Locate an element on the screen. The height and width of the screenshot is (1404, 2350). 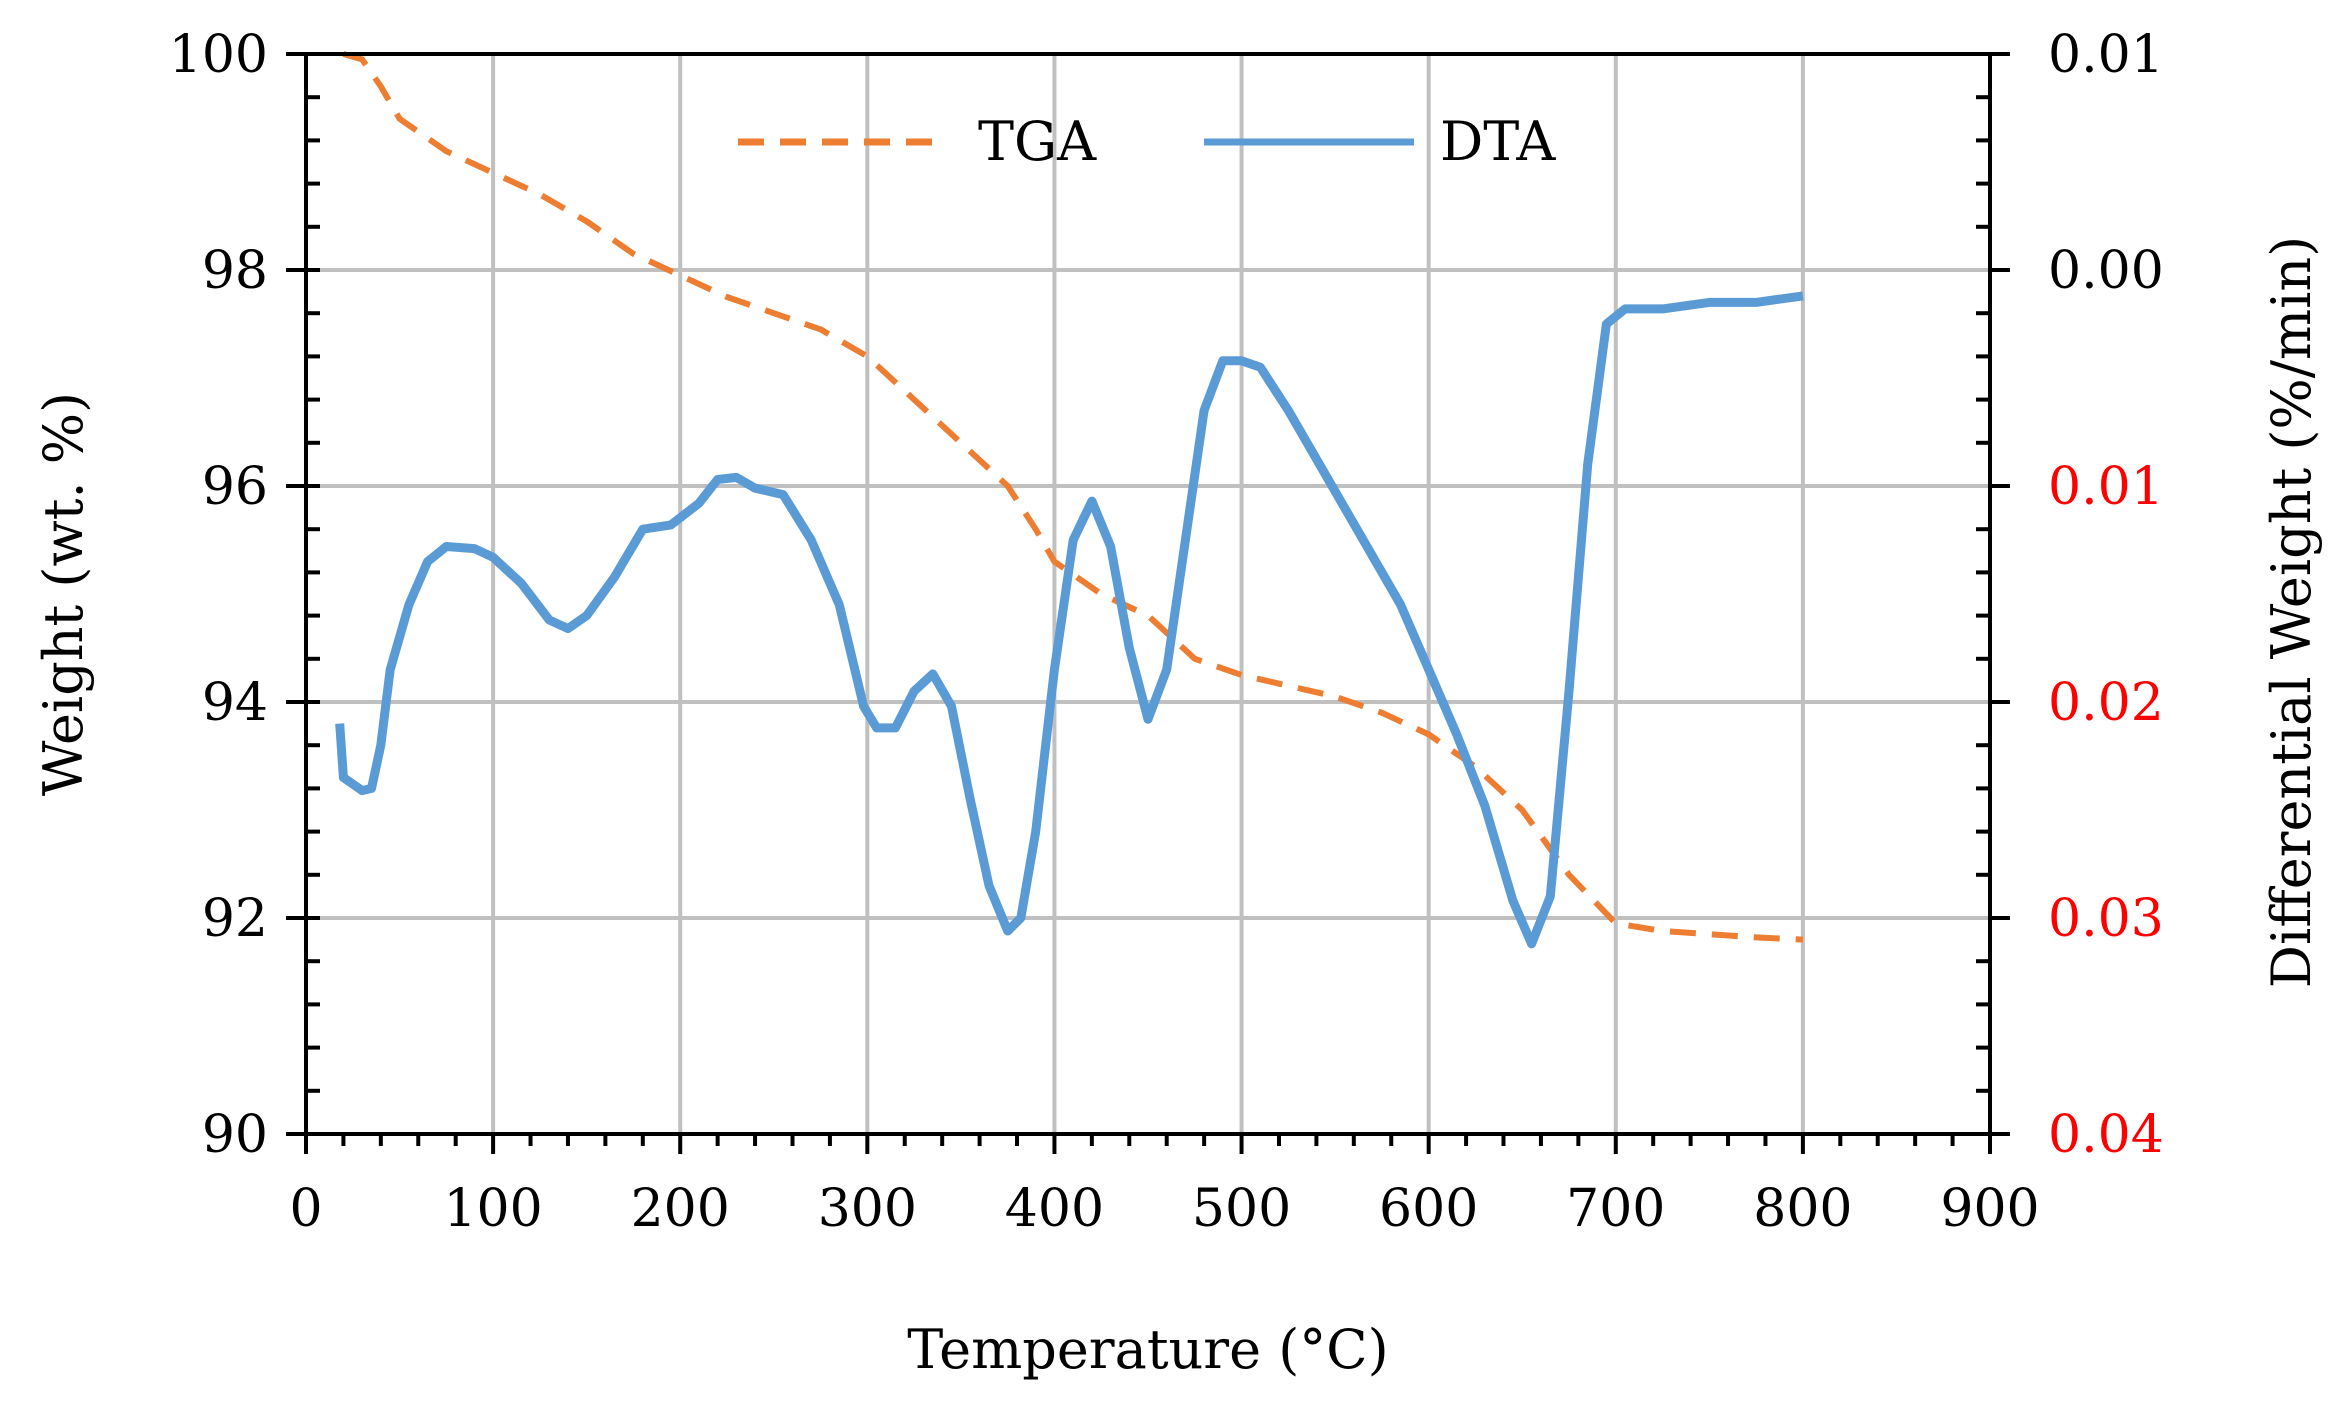
x-axis-title: Temperature (°C) is located at coordinates (1147, 1349).